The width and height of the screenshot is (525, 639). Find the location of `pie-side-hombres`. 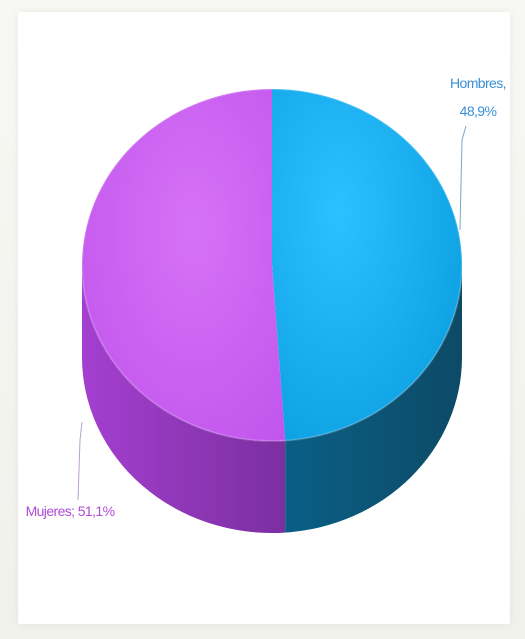

pie-side-hombres is located at coordinates (374, 399).